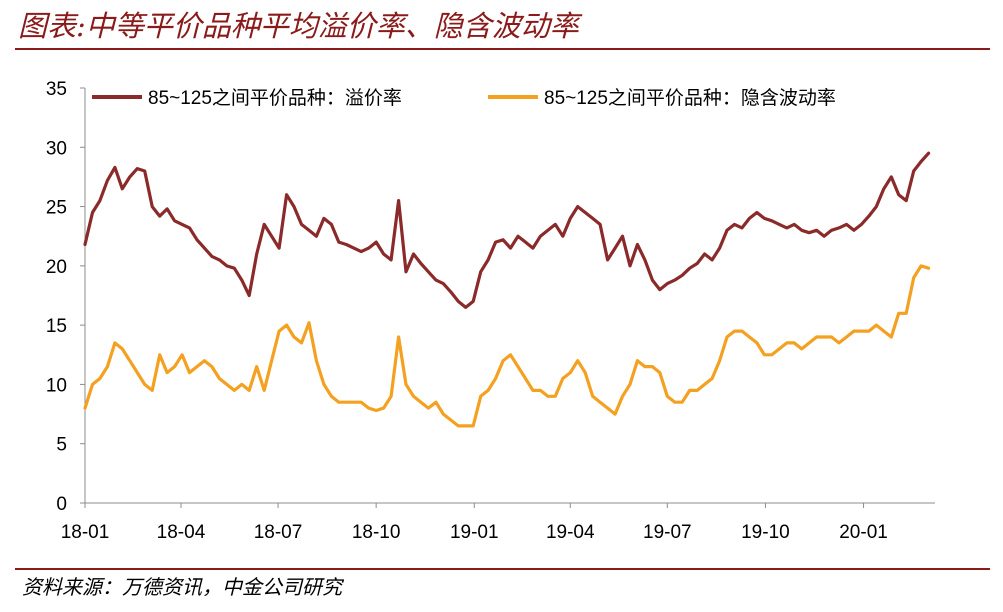 This screenshot has width=1003, height=612. What do you see at coordinates (765, 532) in the screenshot?
I see `x-tick-label: 19-10` at bounding box center [765, 532].